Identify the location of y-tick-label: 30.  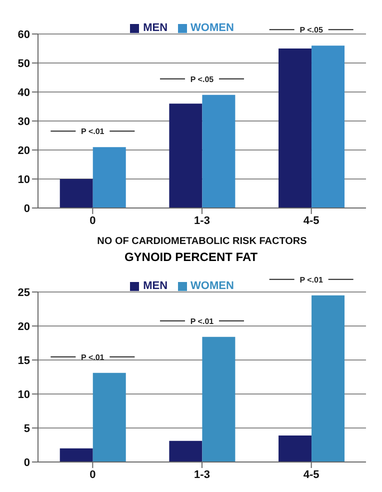
(24, 122).